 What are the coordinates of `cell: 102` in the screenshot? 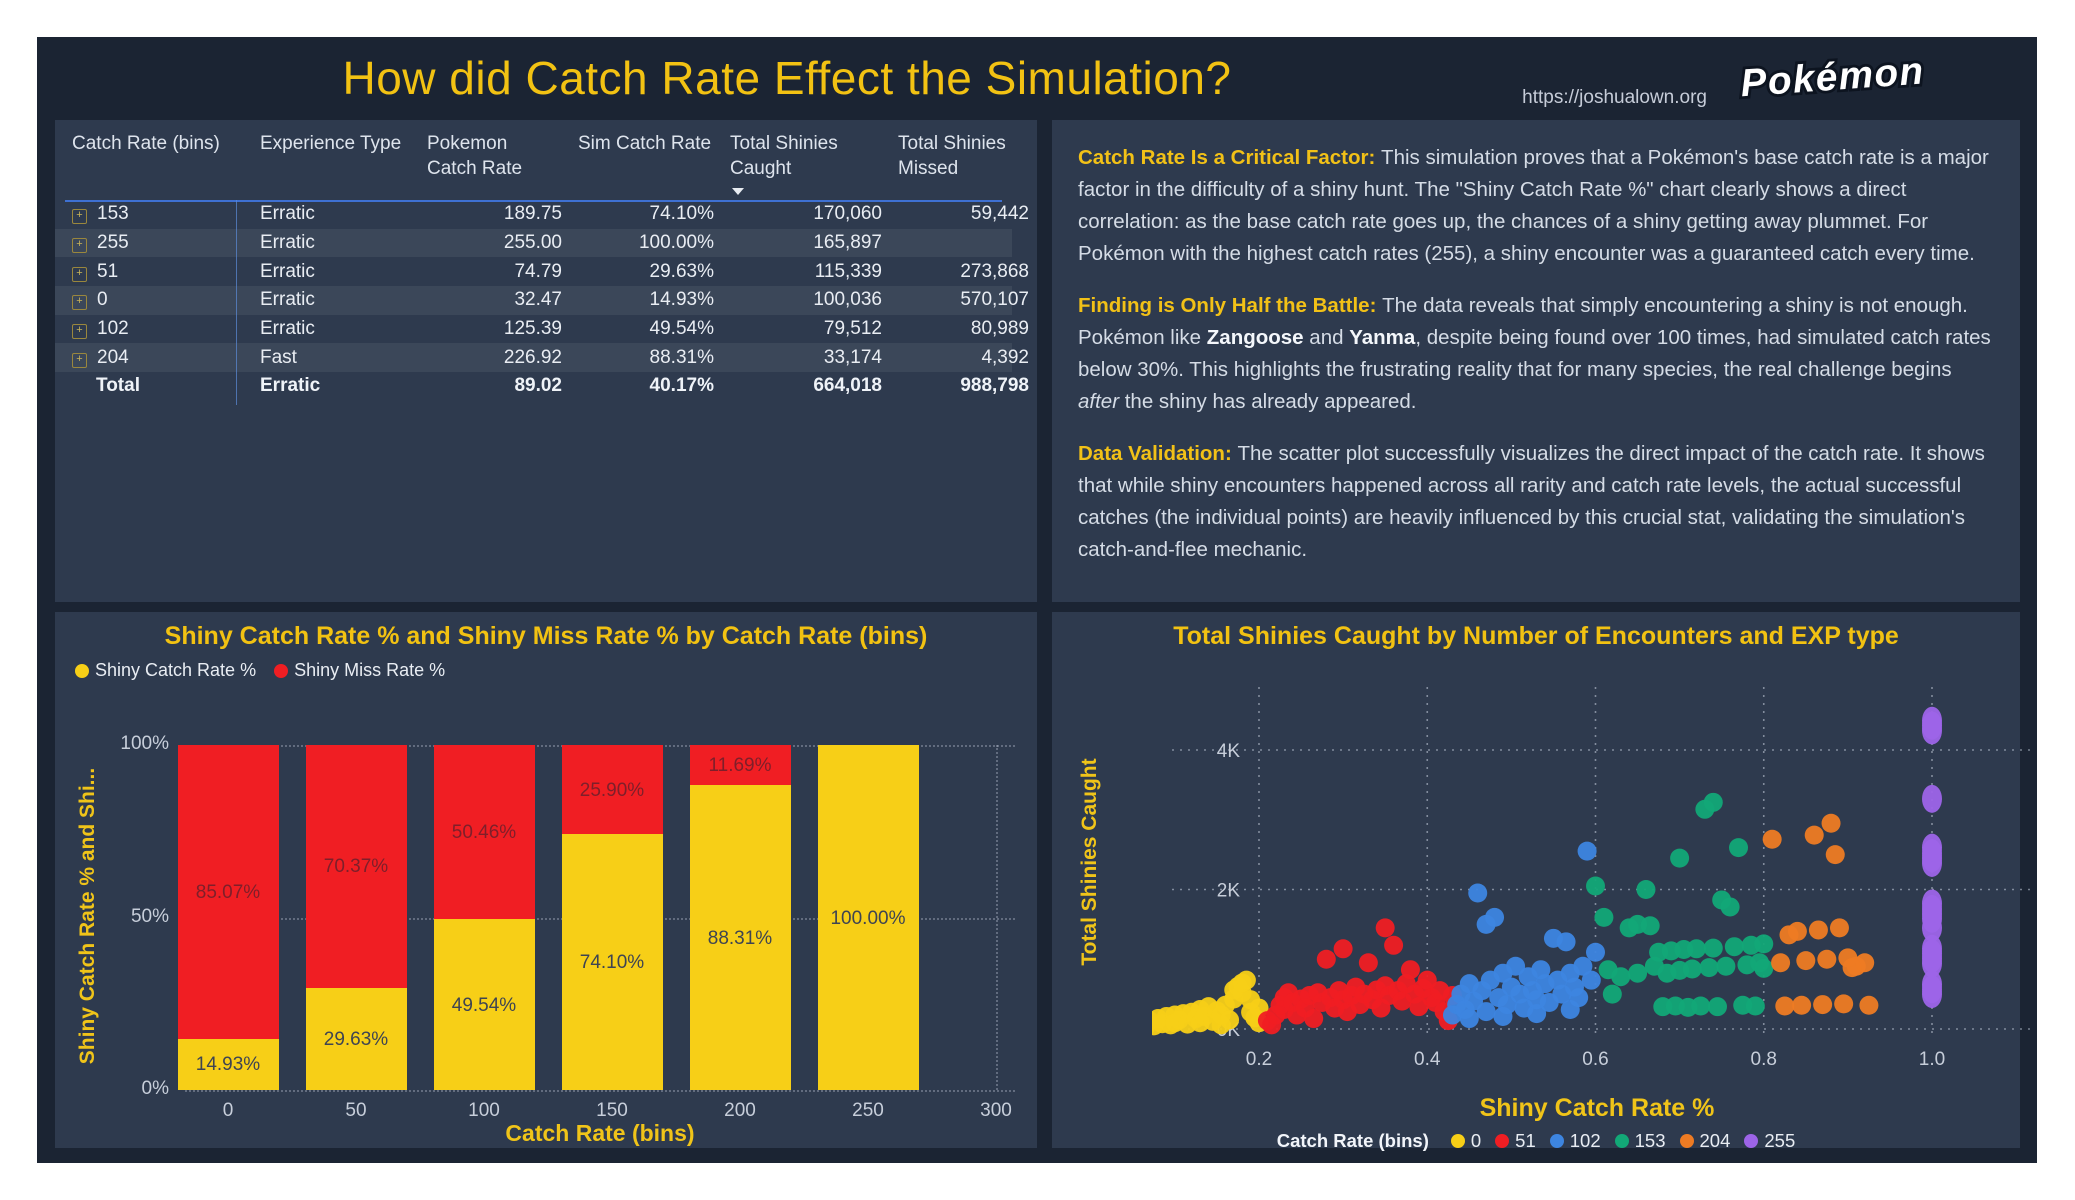 It's located at (158, 329).